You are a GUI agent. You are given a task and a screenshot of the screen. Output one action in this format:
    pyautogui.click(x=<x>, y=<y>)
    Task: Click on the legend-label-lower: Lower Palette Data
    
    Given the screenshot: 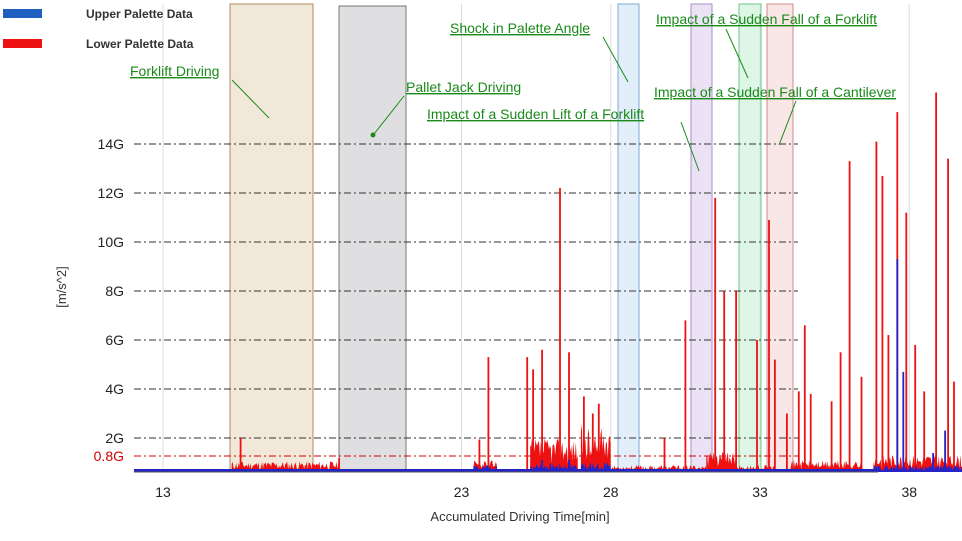 What is the action you would take?
    pyautogui.click(x=140, y=44)
    